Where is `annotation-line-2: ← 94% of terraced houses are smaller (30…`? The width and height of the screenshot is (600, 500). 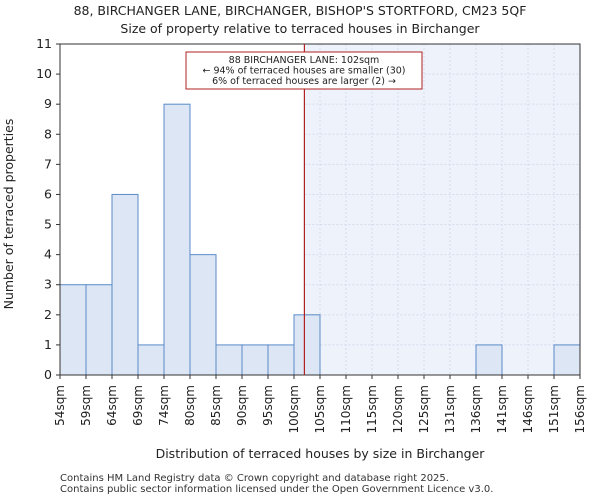
annotation-line-2: ← 94% of terraced houses are smaller (30… is located at coordinates (303, 71).